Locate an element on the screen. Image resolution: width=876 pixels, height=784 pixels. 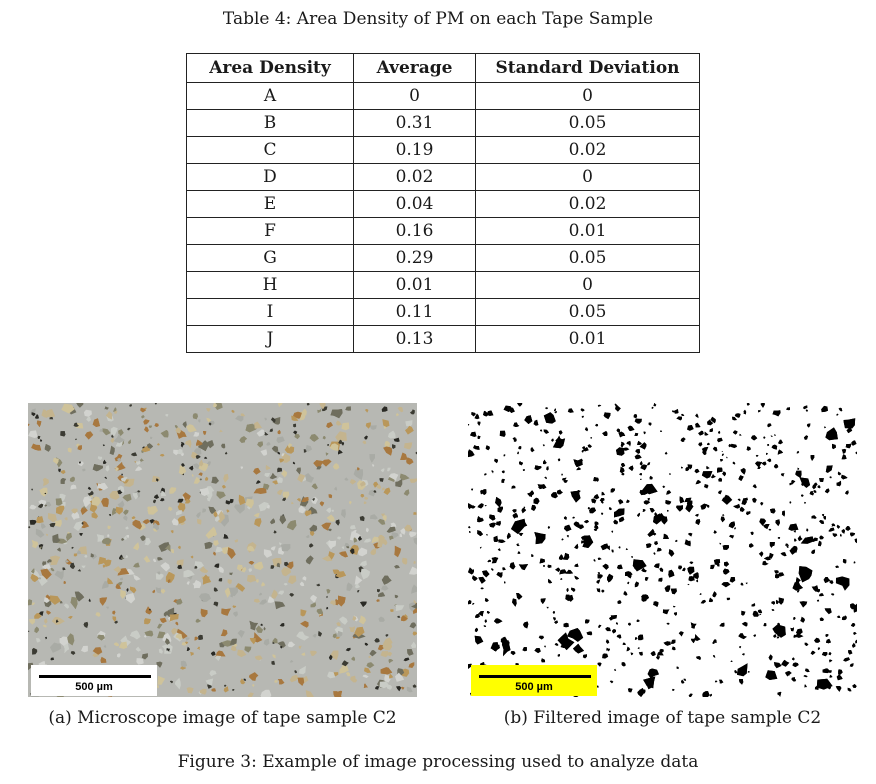
column-header-standard-deviation: Standard Deviation is located at coordinates (587, 68).